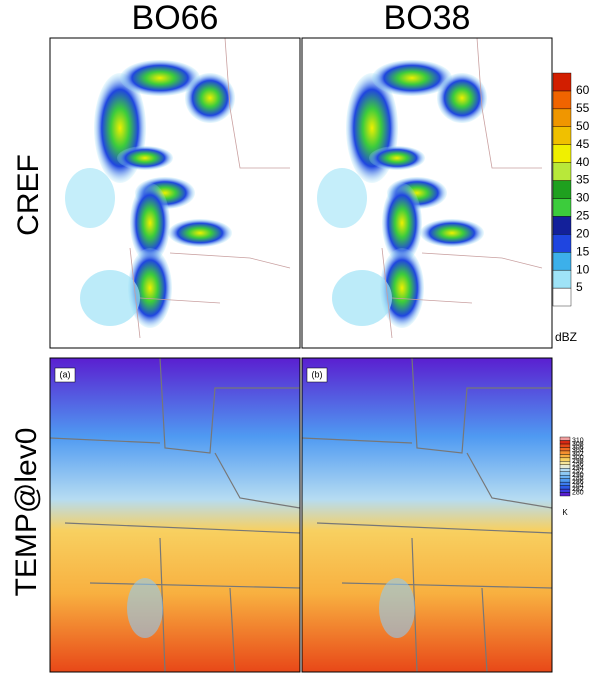  What do you see at coordinates (175, 18) in the screenshot?
I see `column-title: BO66` at bounding box center [175, 18].